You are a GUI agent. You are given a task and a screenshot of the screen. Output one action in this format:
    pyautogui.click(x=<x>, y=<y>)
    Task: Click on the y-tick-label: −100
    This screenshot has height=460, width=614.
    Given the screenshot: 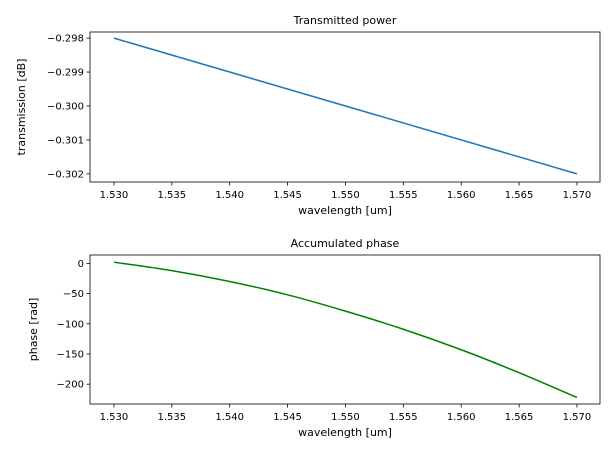 What is the action you would take?
    pyautogui.click(x=70, y=324)
    